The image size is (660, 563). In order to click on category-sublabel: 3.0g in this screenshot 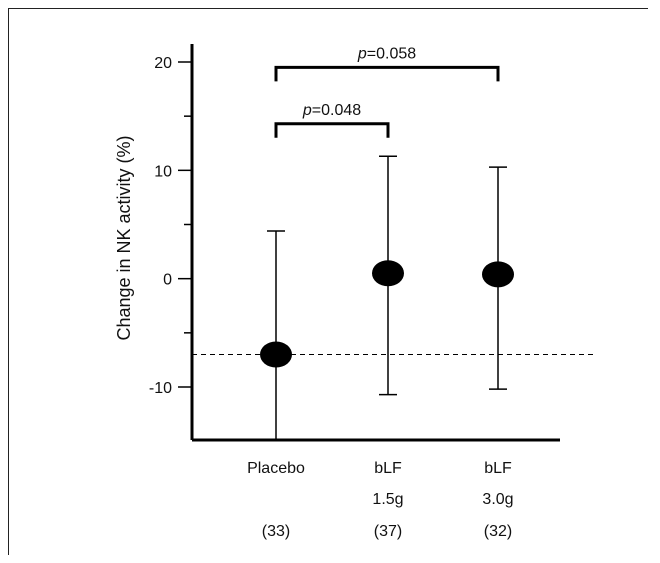, I will do `click(497, 499)`.